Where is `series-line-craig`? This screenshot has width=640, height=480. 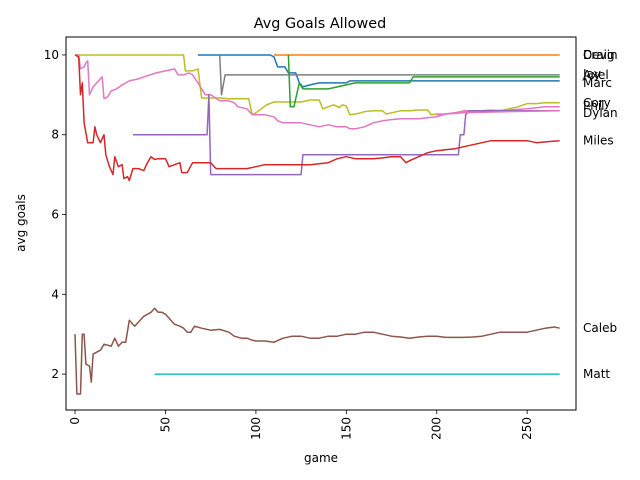
series-line-craig is located at coordinates (317, 85).